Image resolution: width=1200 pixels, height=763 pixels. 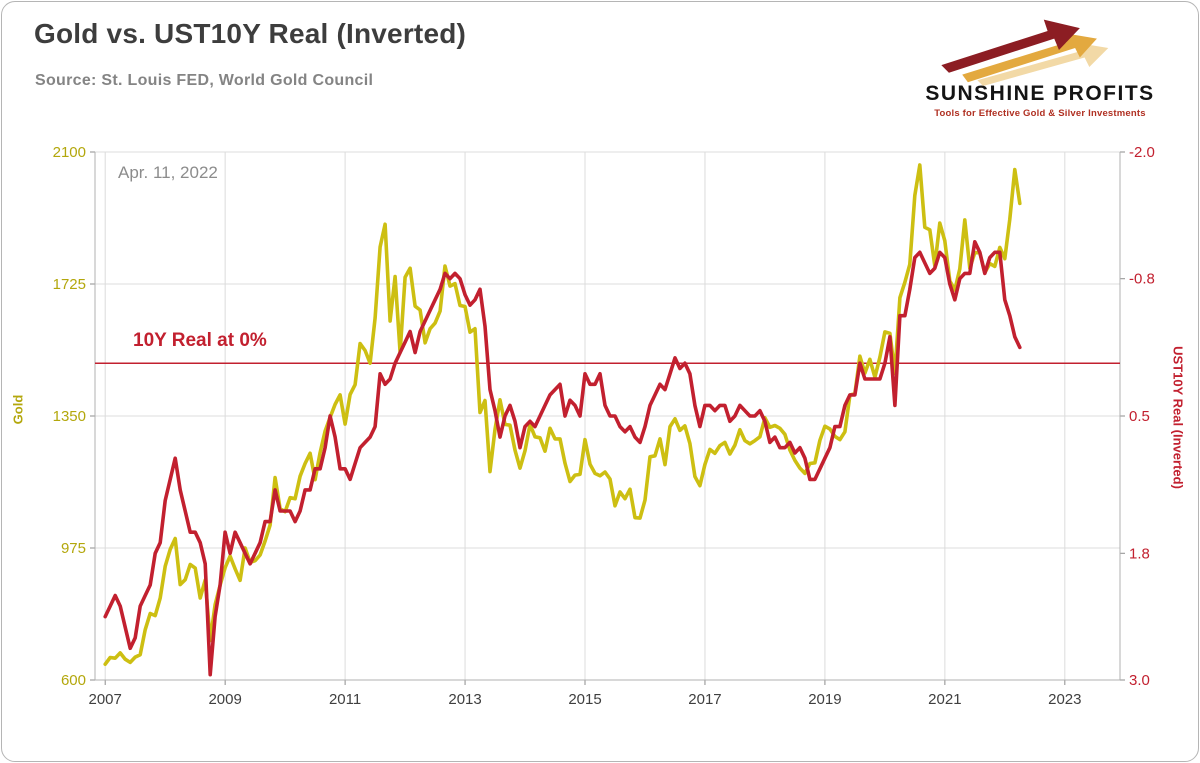 I want to click on right-tick-label: 3.0, so click(x=1139, y=680).